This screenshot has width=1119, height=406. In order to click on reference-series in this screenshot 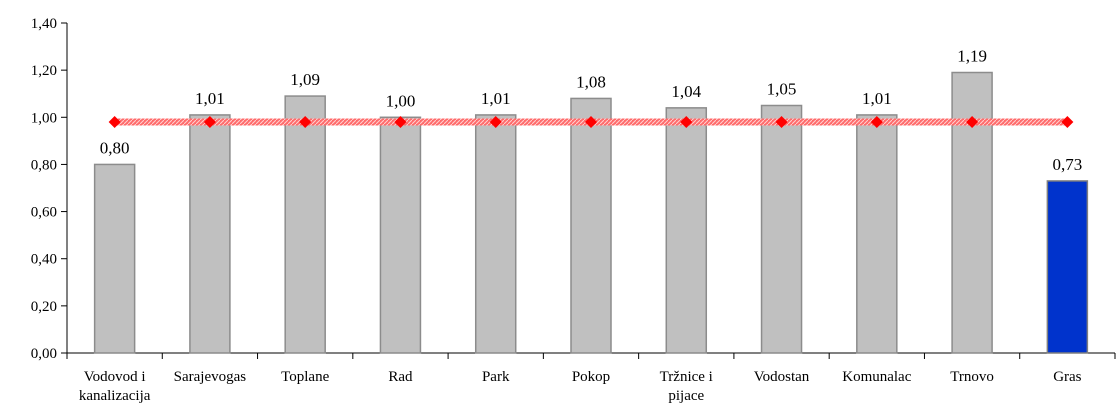, I will do `click(591, 122)`.